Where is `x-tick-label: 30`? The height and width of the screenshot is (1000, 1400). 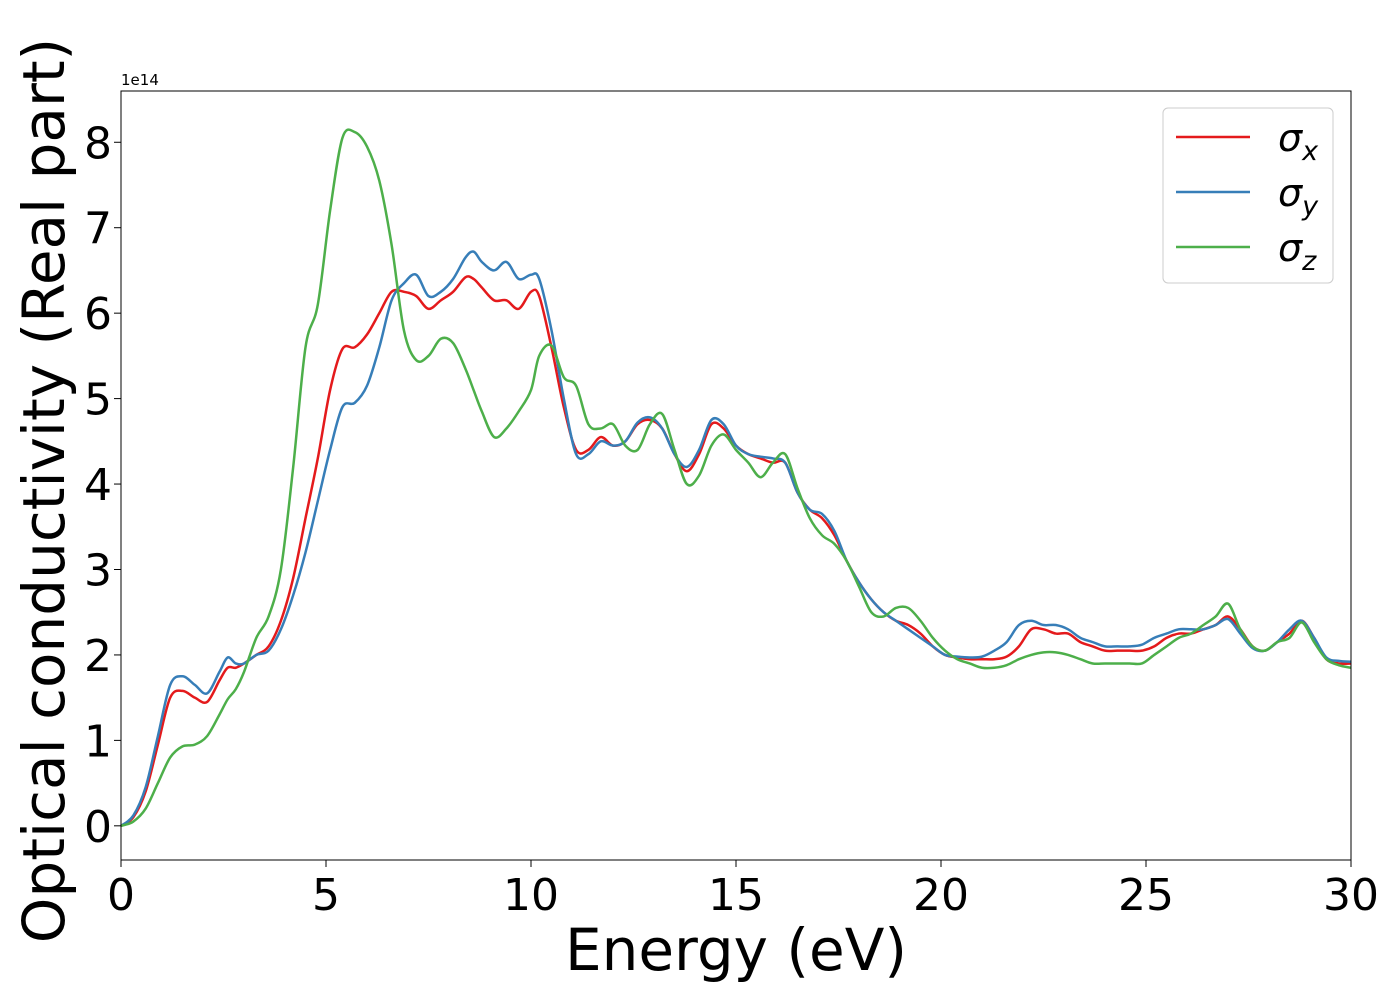
x-tick-label: 30 is located at coordinates (1351, 895).